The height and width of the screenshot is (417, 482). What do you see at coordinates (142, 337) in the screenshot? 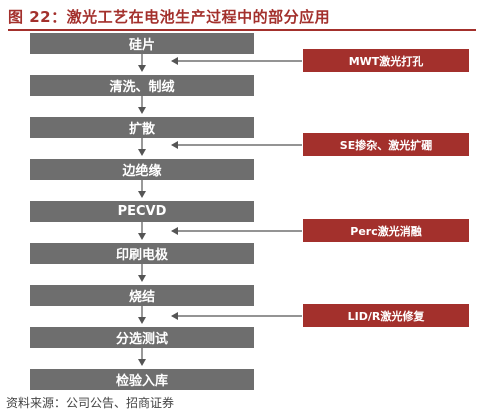
I see `step-sorting-testing: 分选测试` at bounding box center [142, 337].